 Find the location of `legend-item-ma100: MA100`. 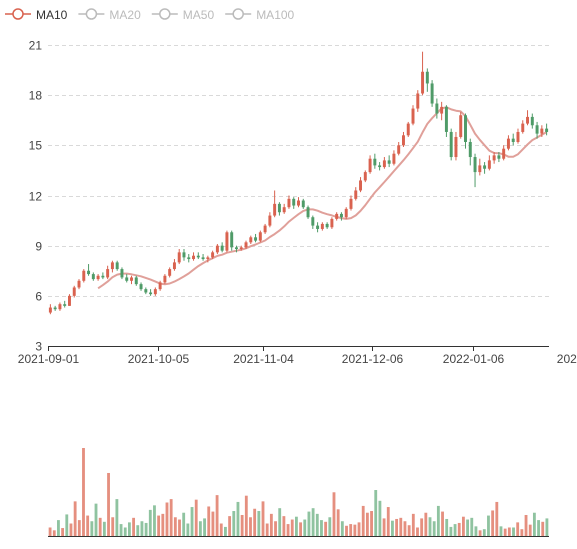

legend-item-ma100: MA100 is located at coordinates (260, 15).